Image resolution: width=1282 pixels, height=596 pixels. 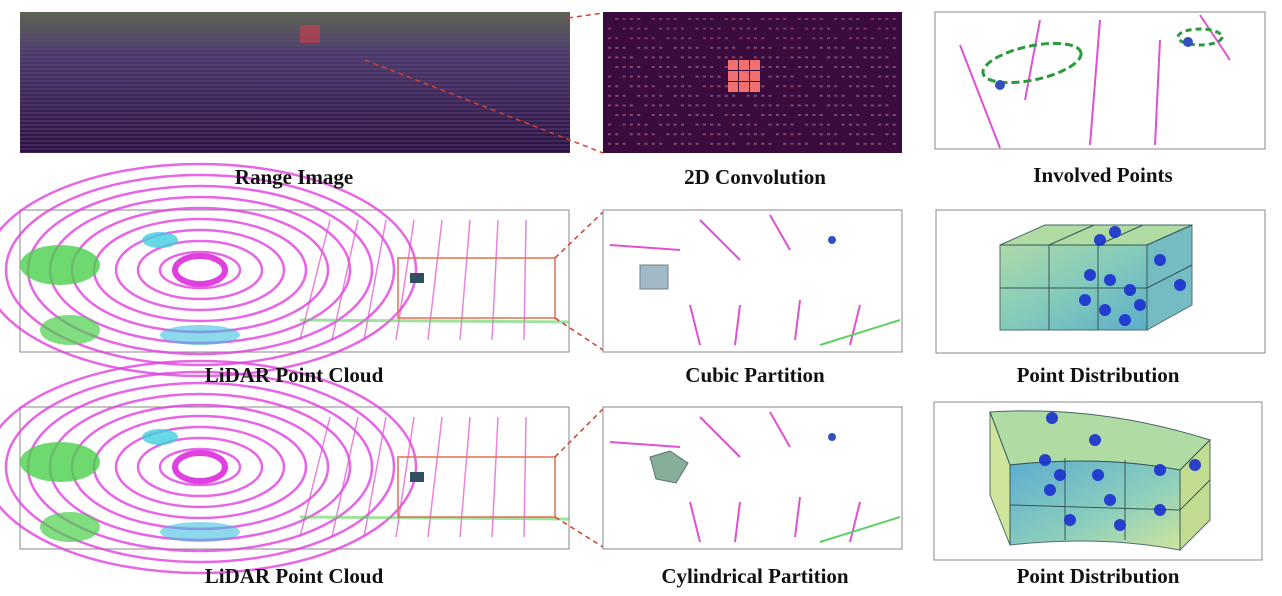 What do you see at coordinates (755, 576) in the screenshot?
I see `caption: Cylindrical Partition` at bounding box center [755, 576].